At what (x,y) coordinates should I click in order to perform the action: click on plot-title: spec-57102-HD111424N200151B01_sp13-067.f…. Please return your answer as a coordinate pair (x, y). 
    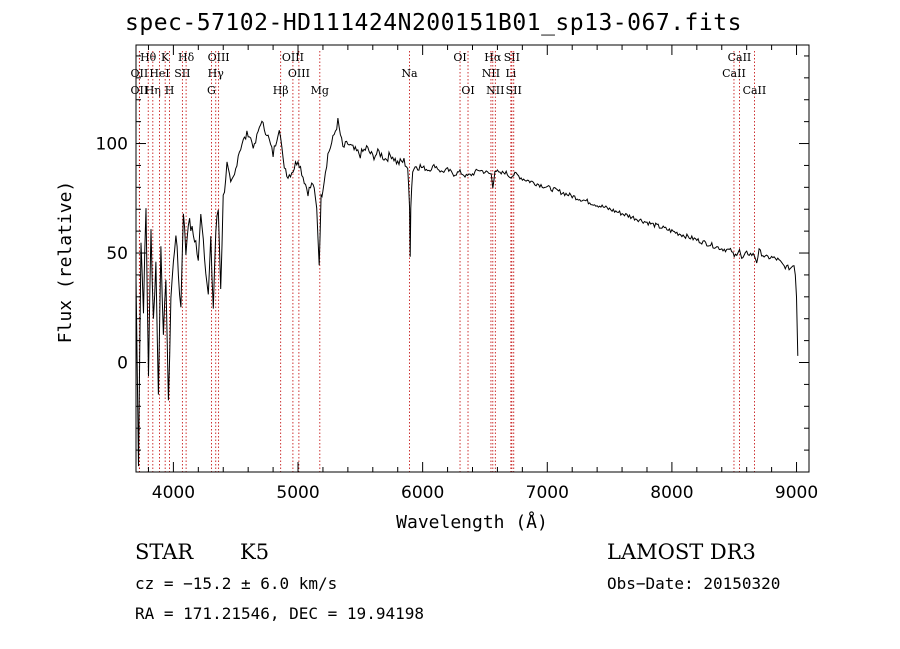
    Looking at the image, I should click on (433, 23).